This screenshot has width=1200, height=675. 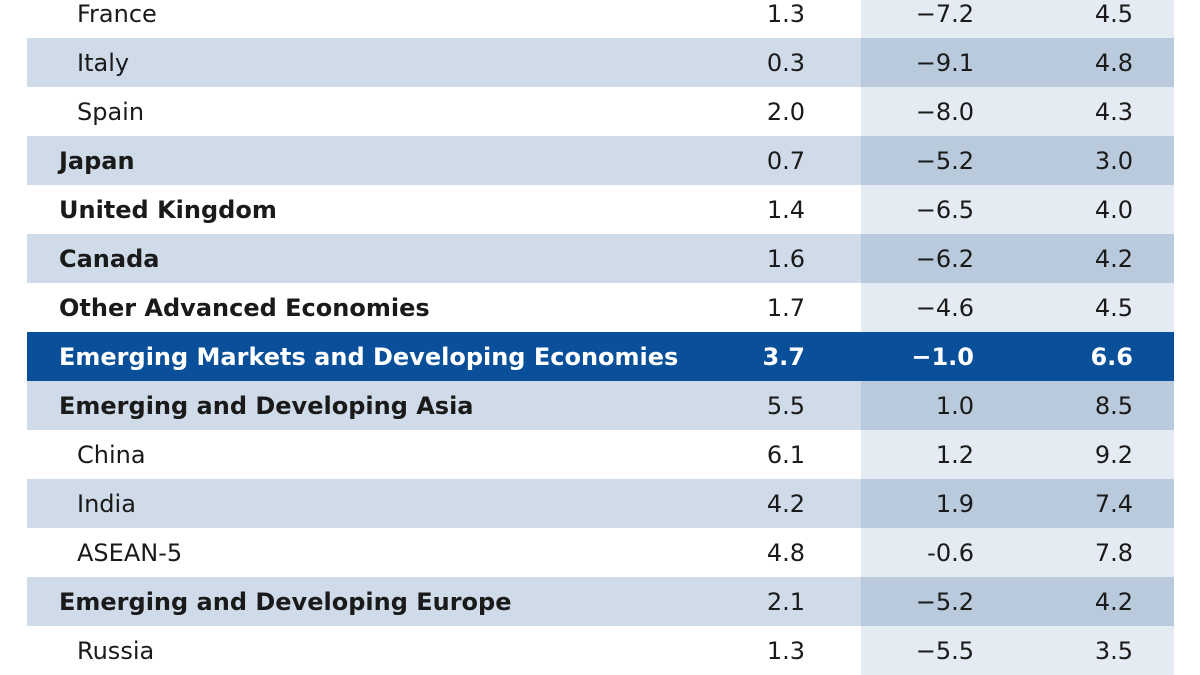 What do you see at coordinates (785, 405) in the screenshot?
I see `cell-value: 5.5` at bounding box center [785, 405].